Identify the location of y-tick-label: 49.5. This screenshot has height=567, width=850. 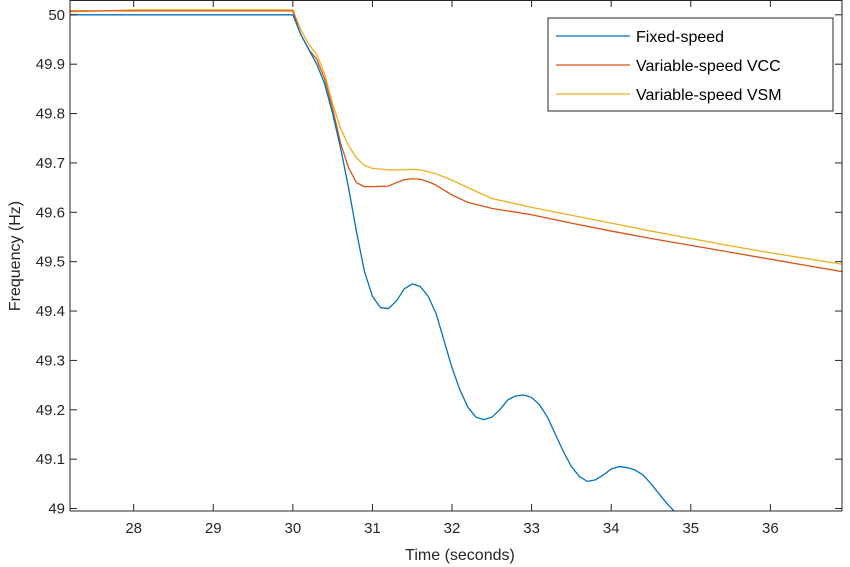
(50, 262).